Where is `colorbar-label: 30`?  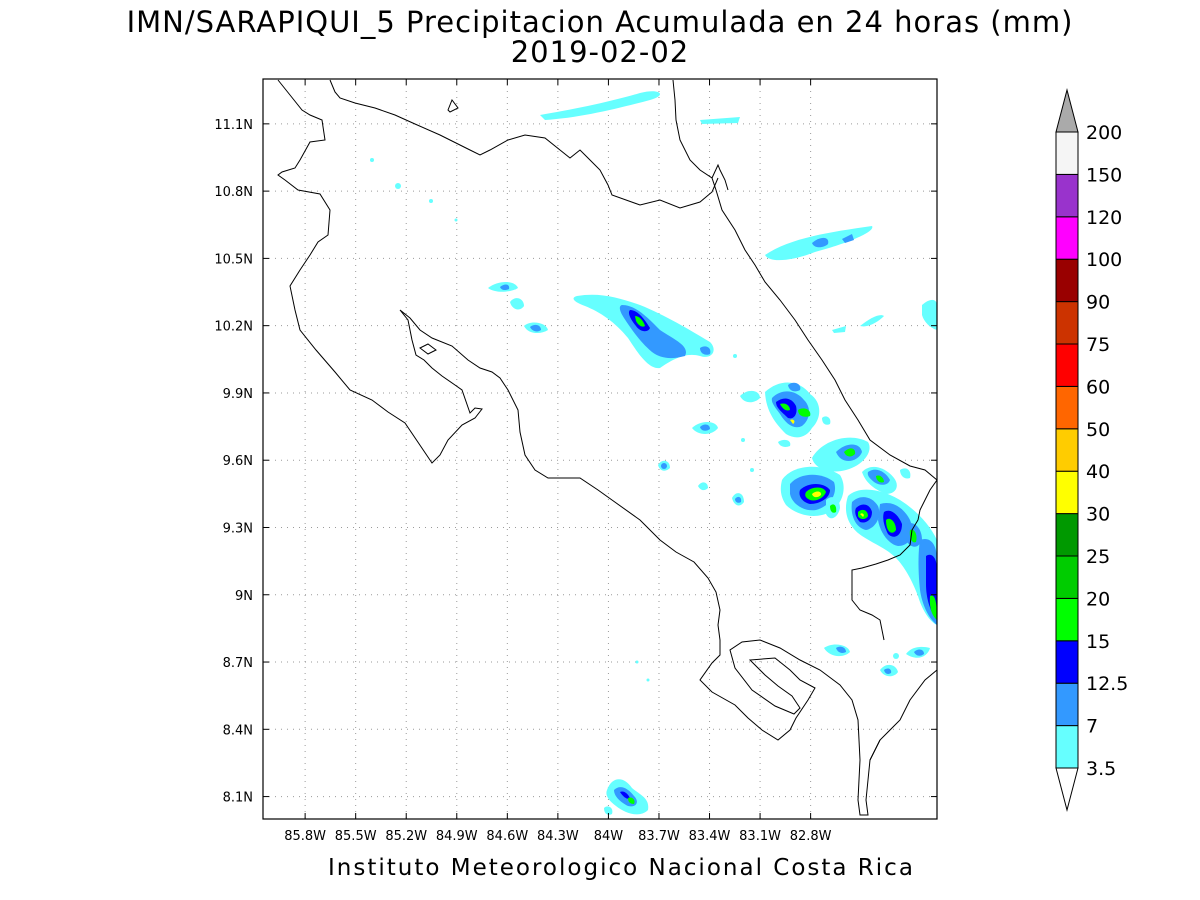 colorbar-label: 30 is located at coordinates (1098, 515).